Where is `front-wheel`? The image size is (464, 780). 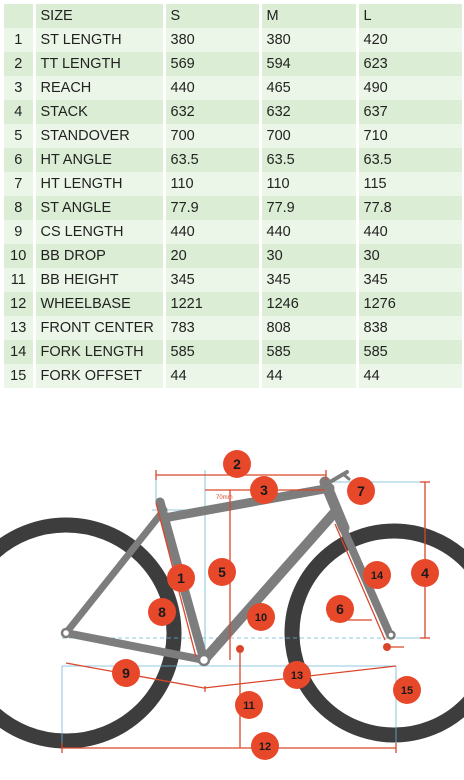
front-wheel is located at coordinates (374, 633).